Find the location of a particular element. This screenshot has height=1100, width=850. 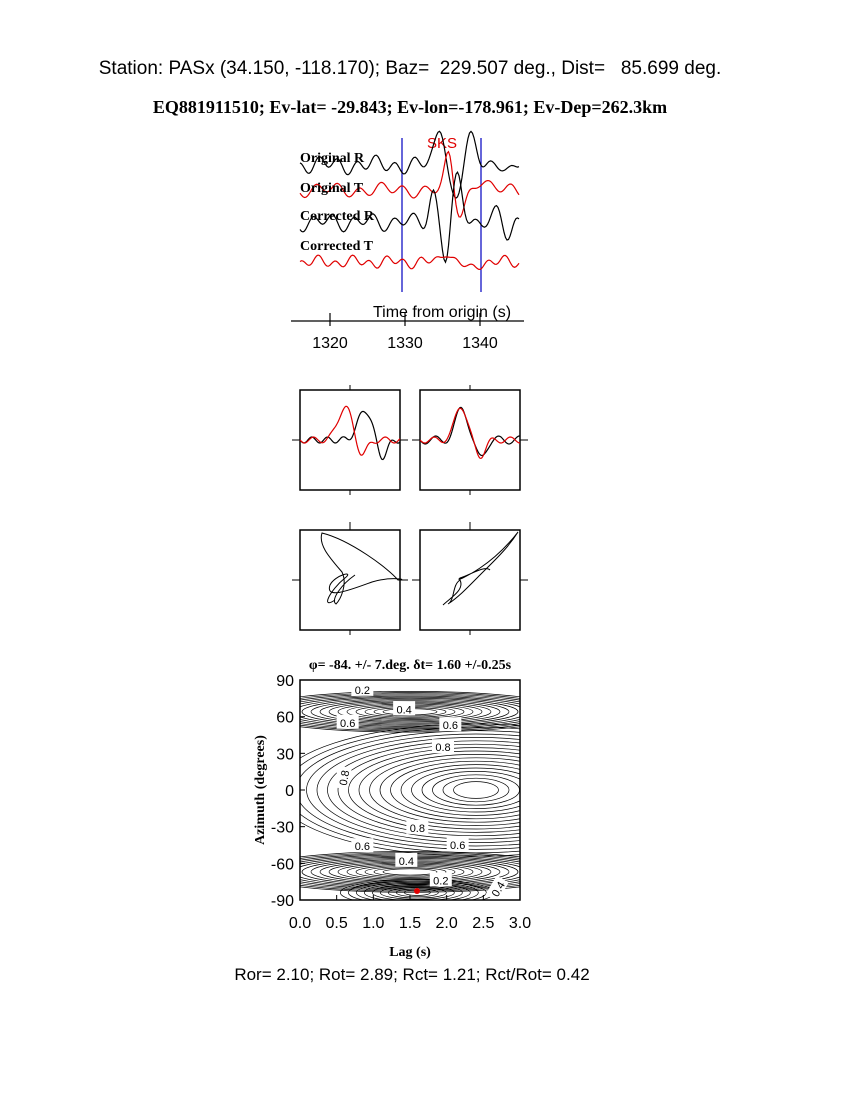

phase-label: SKS is located at coordinates (442, 143).